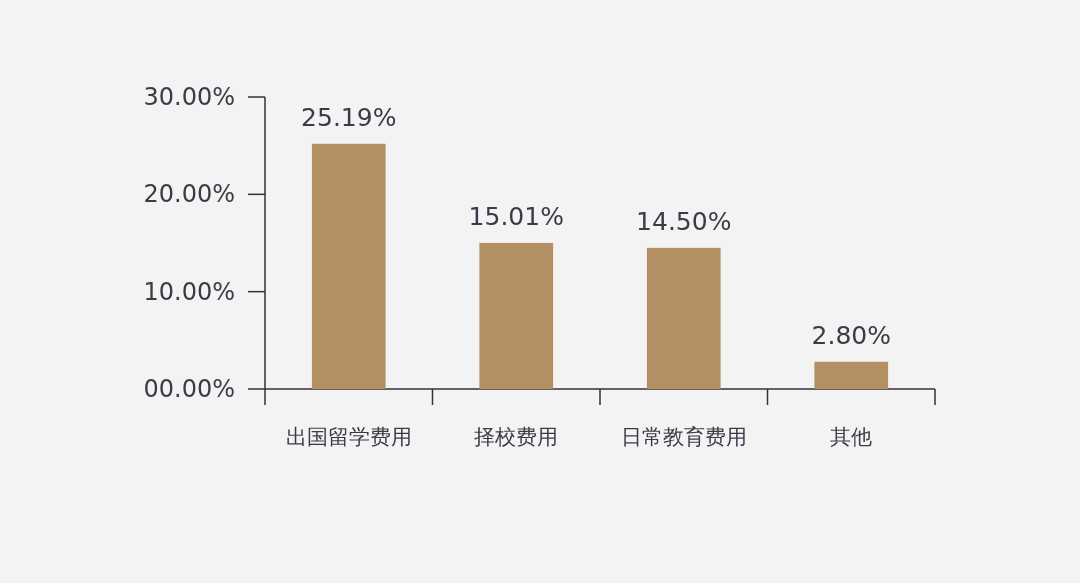 The height and width of the screenshot is (583, 1080). What do you see at coordinates (516, 437) in the screenshot?
I see `x-tick-label: 择校费用` at bounding box center [516, 437].